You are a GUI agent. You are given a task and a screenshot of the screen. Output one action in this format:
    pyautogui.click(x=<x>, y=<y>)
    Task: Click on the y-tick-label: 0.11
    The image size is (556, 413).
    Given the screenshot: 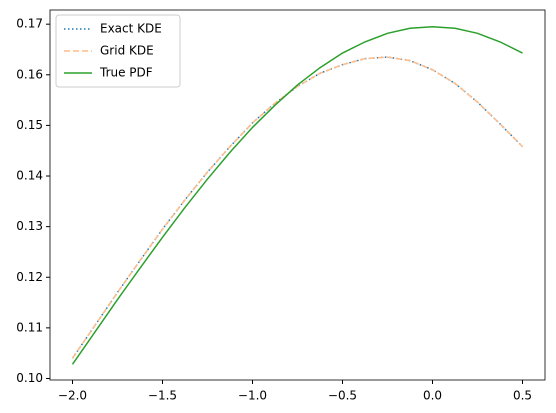 What is the action you would take?
    pyautogui.click(x=29, y=327)
    